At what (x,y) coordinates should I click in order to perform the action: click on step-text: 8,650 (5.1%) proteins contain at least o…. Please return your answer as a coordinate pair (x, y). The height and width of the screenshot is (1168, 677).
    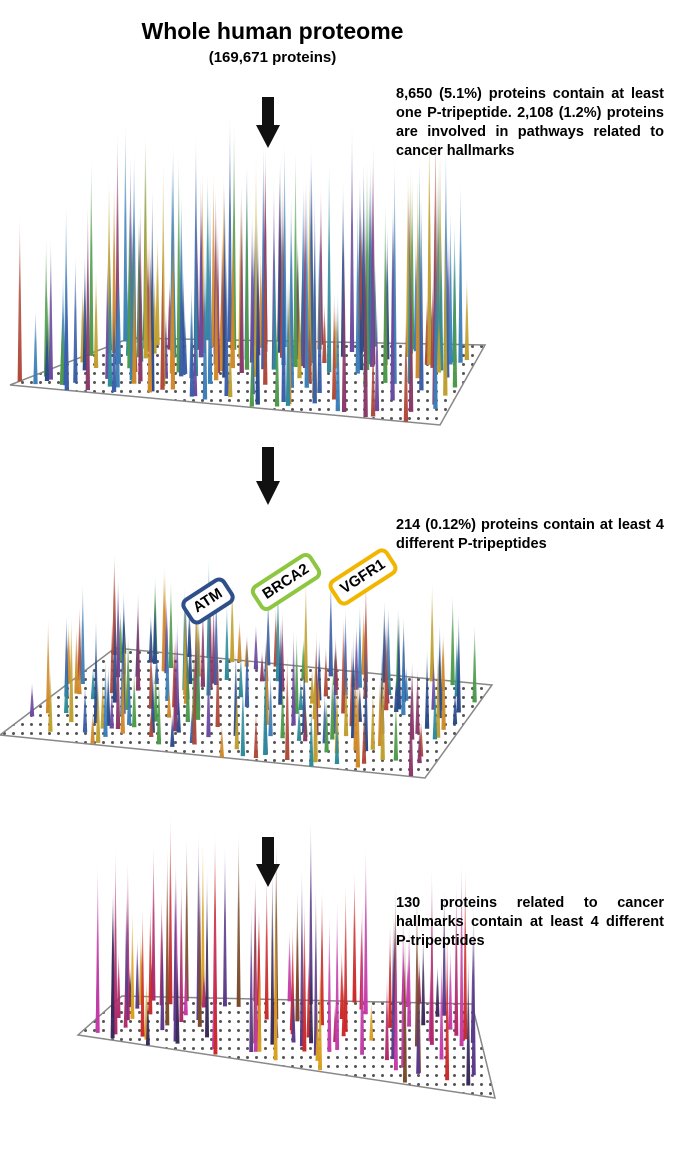
    Looking at the image, I should click on (530, 122).